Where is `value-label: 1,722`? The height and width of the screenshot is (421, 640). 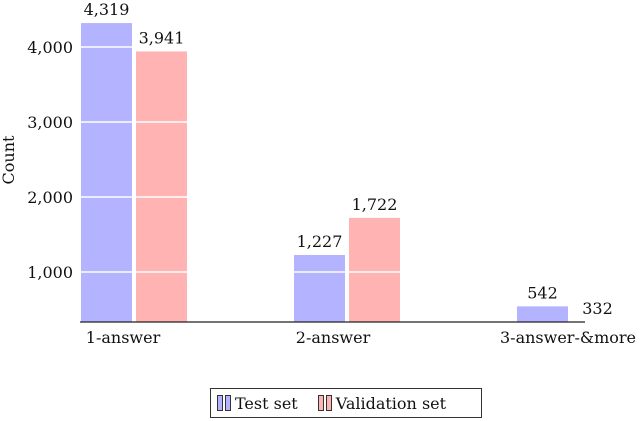
value-label: 1,722 is located at coordinates (375, 204).